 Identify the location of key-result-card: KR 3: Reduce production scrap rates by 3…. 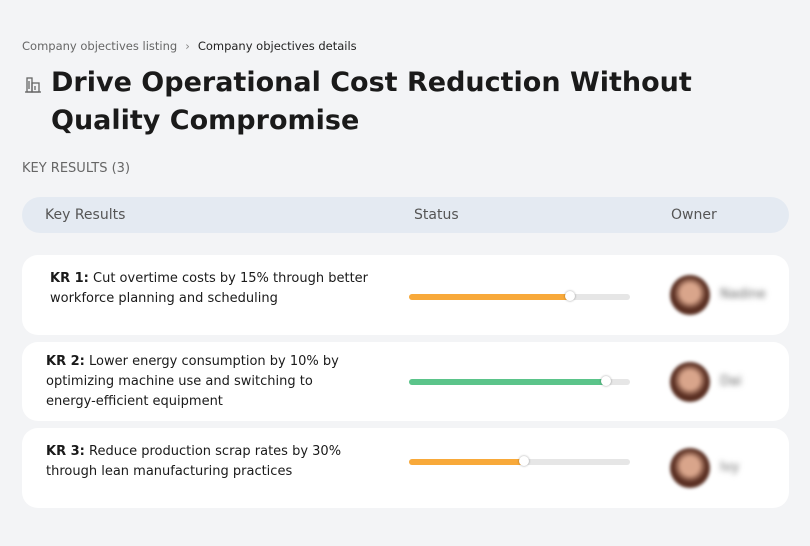
(405, 468).